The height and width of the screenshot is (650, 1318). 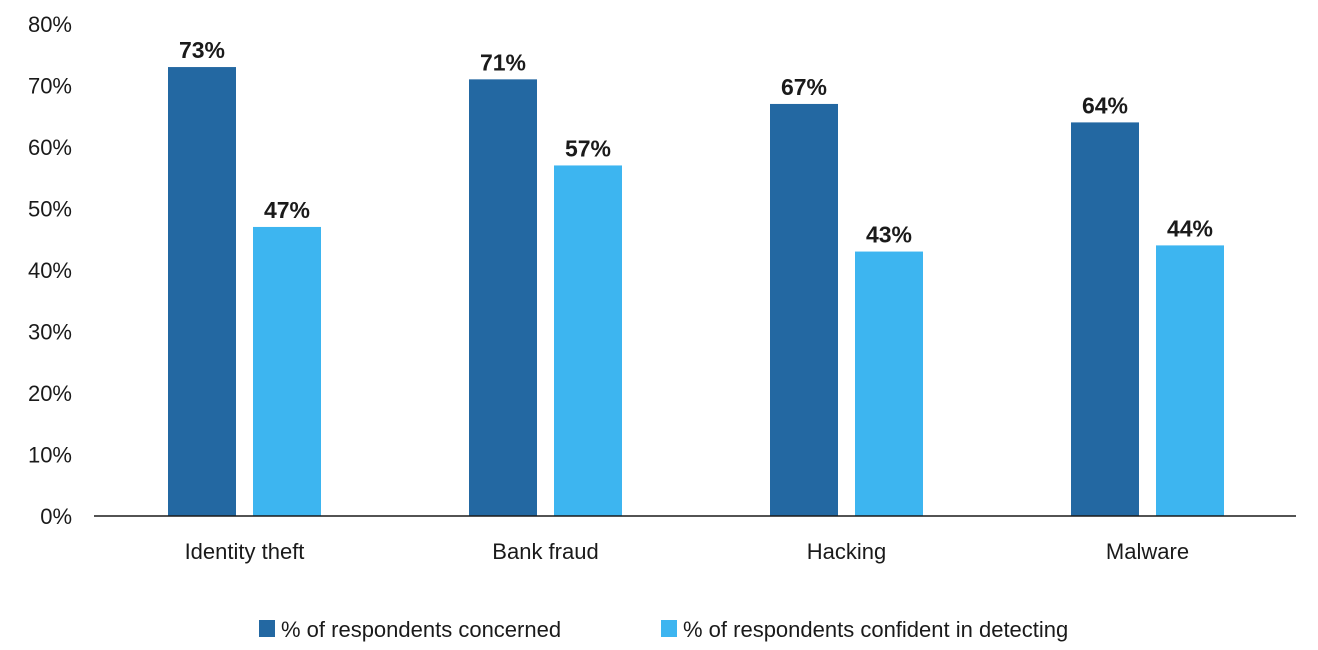 What do you see at coordinates (846, 551) in the screenshot?
I see `x-category-label: Hacking` at bounding box center [846, 551].